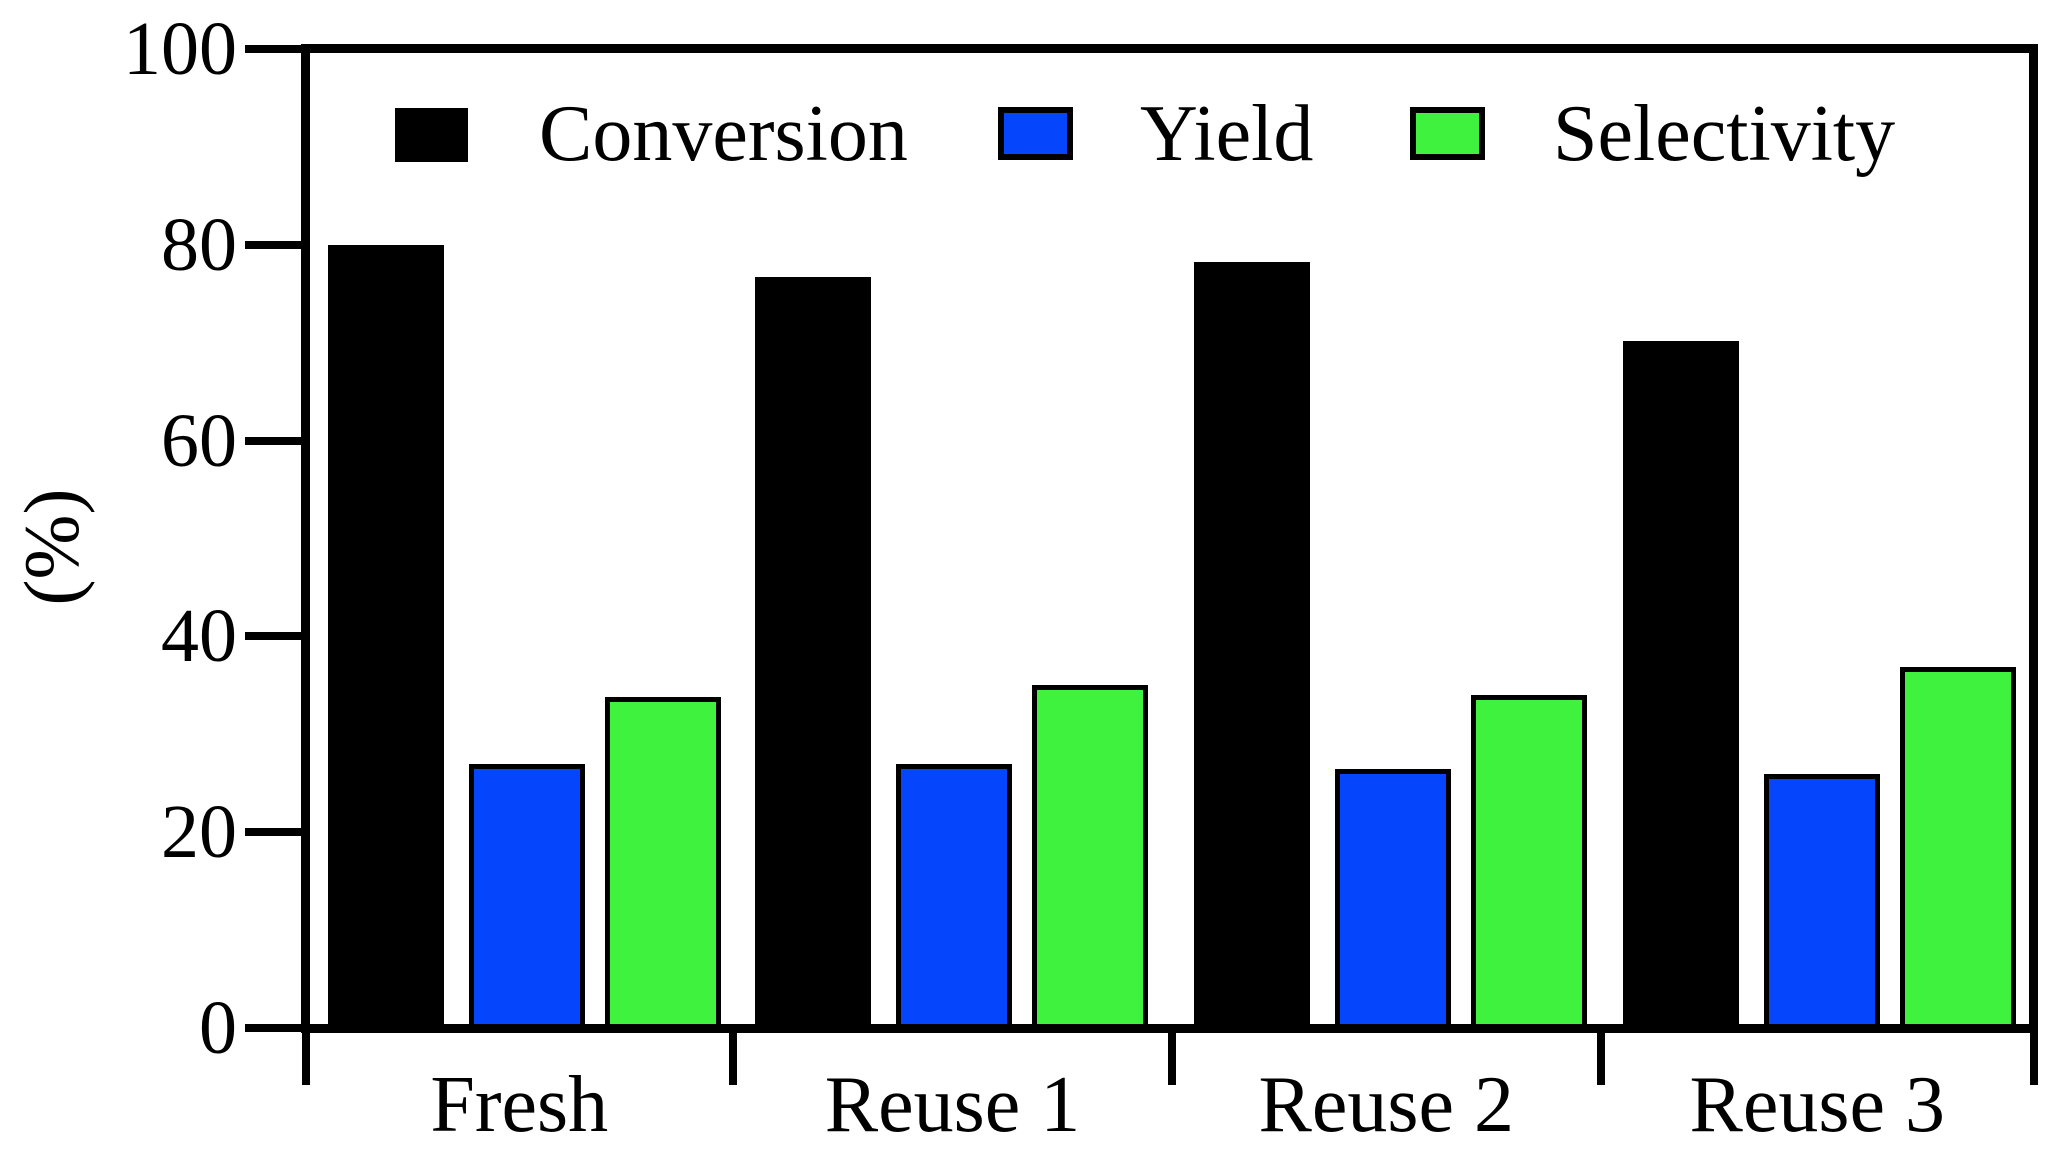  What do you see at coordinates (723, 134) in the screenshot?
I see `legend-label-conversion: Conversion` at bounding box center [723, 134].